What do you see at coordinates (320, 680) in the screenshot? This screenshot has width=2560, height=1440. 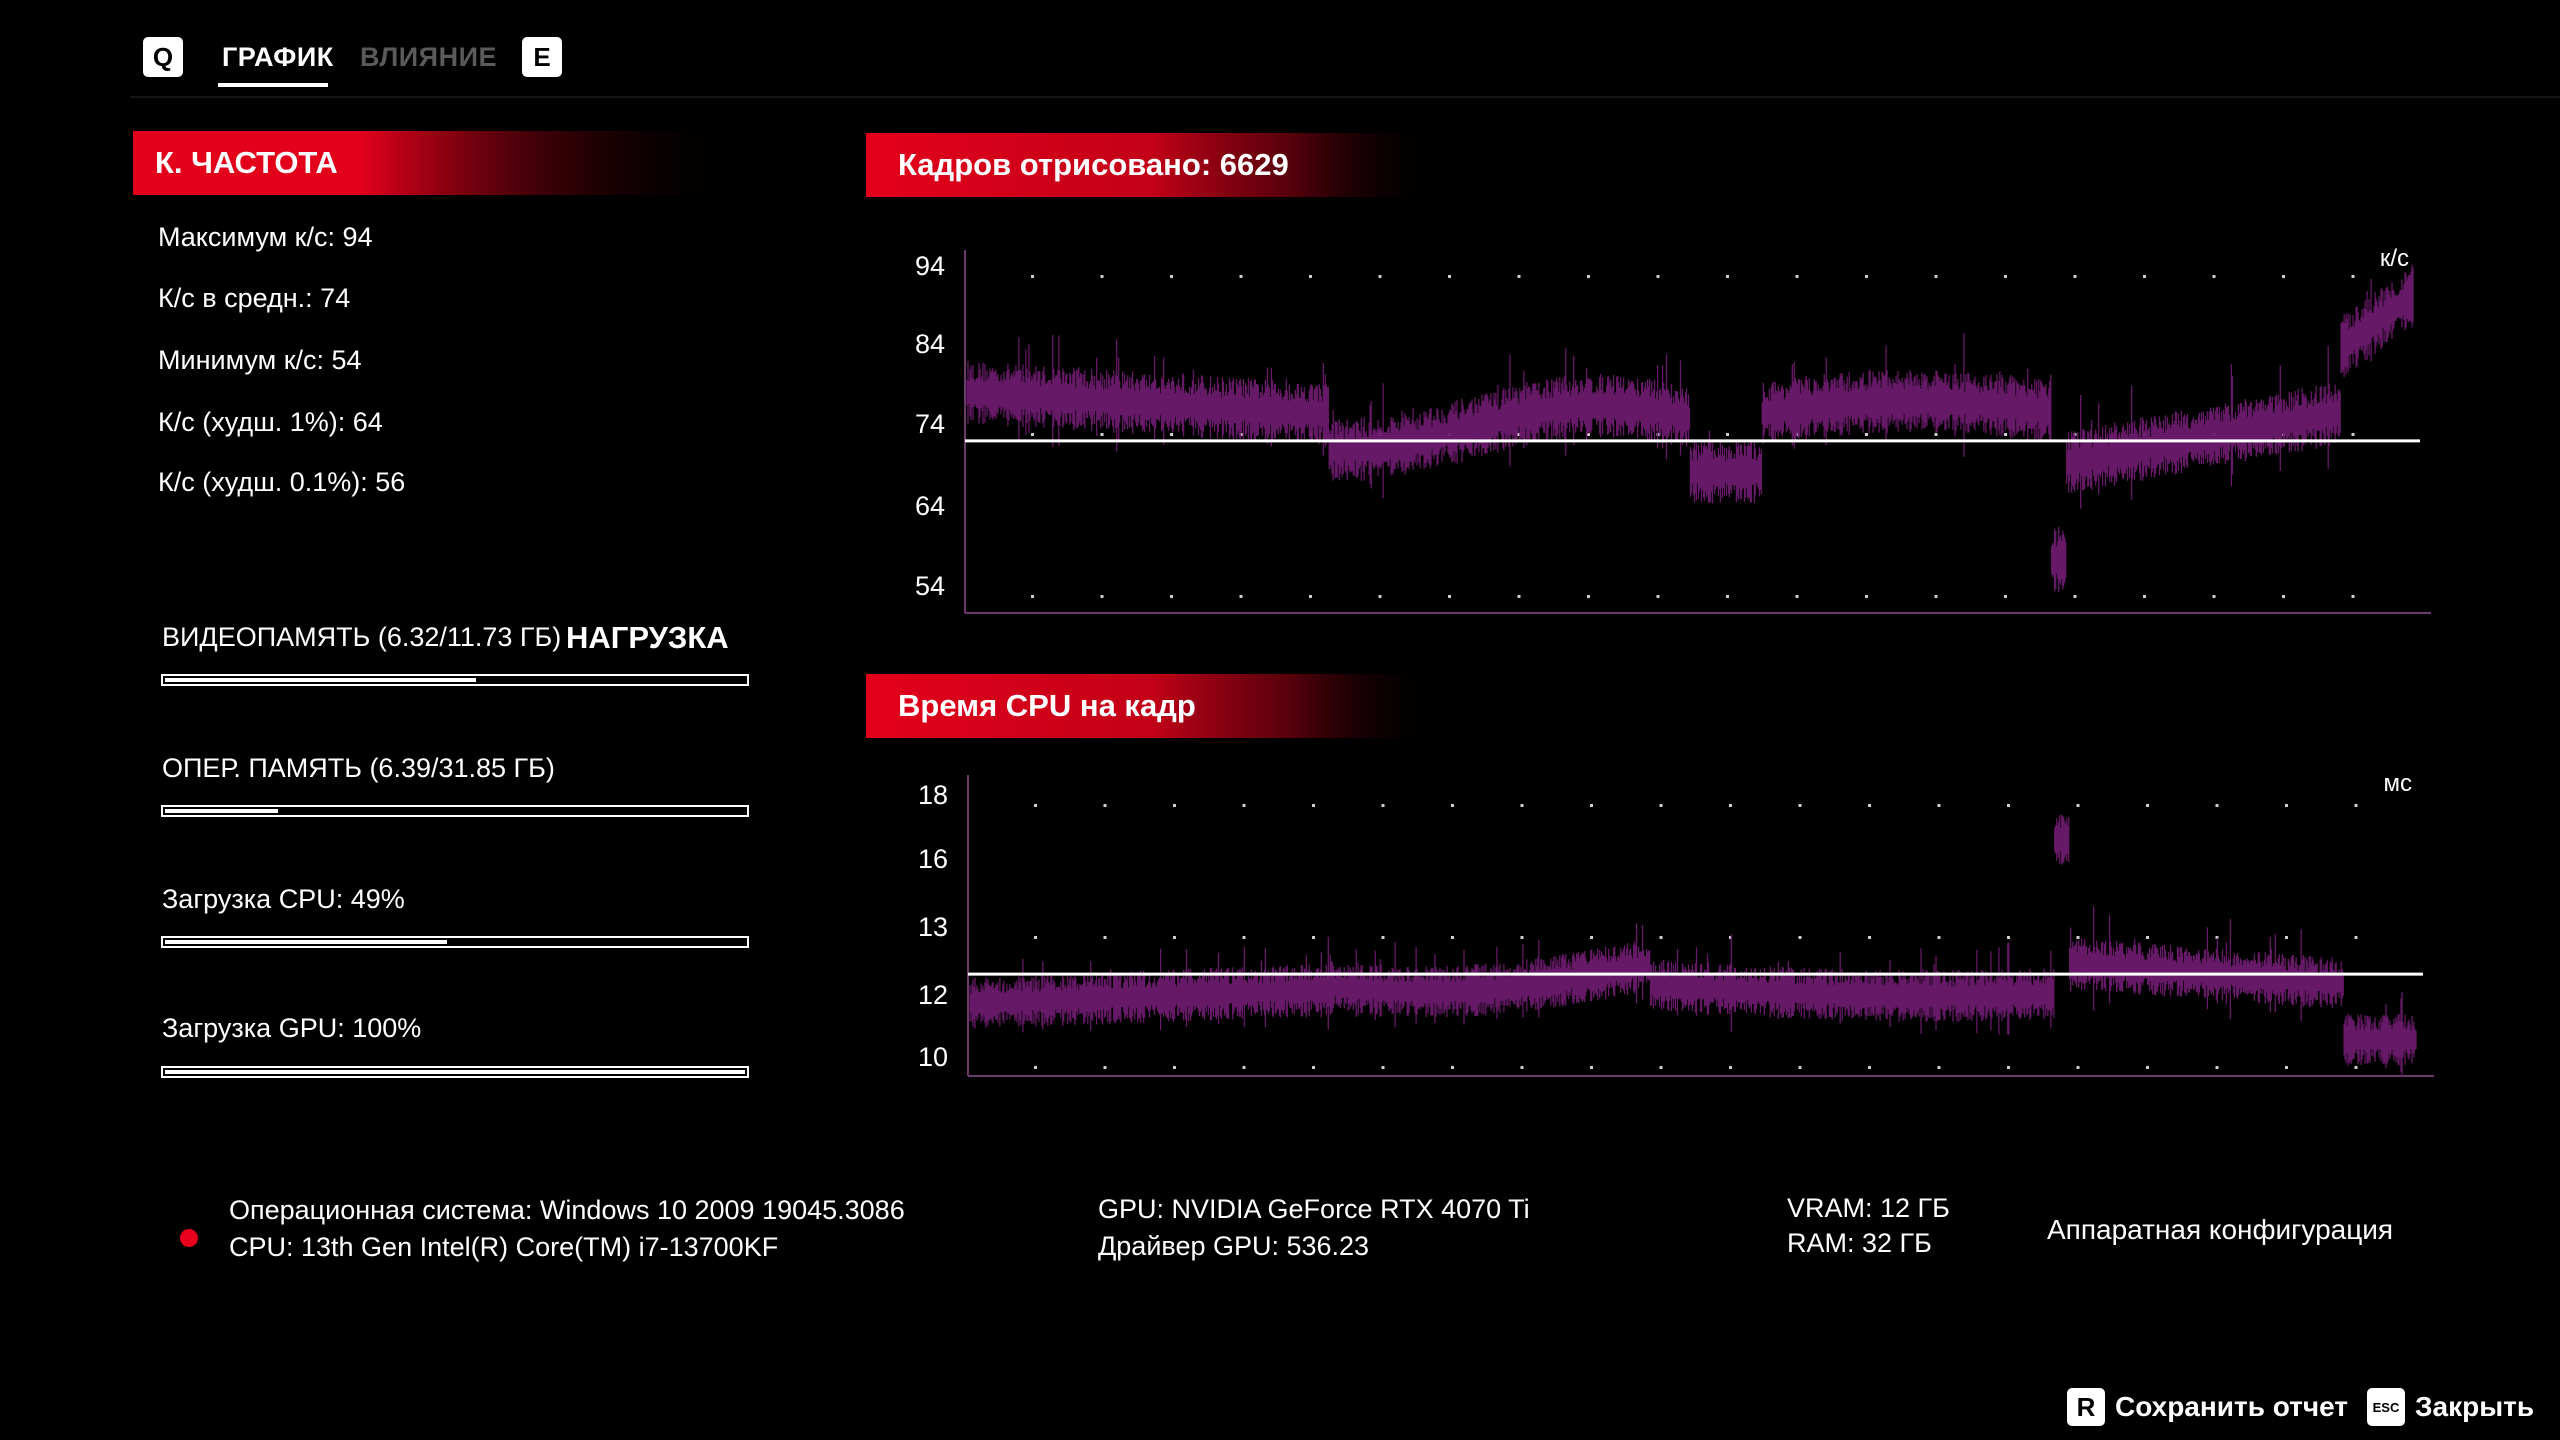 I see `vram-bar-fill` at bounding box center [320, 680].